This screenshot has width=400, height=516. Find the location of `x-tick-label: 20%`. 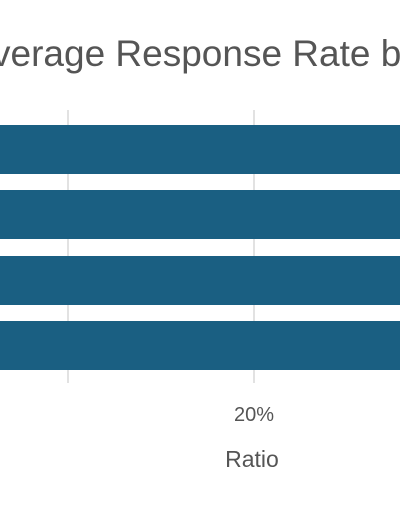

x-tick-label: 20% is located at coordinates (254, 415).